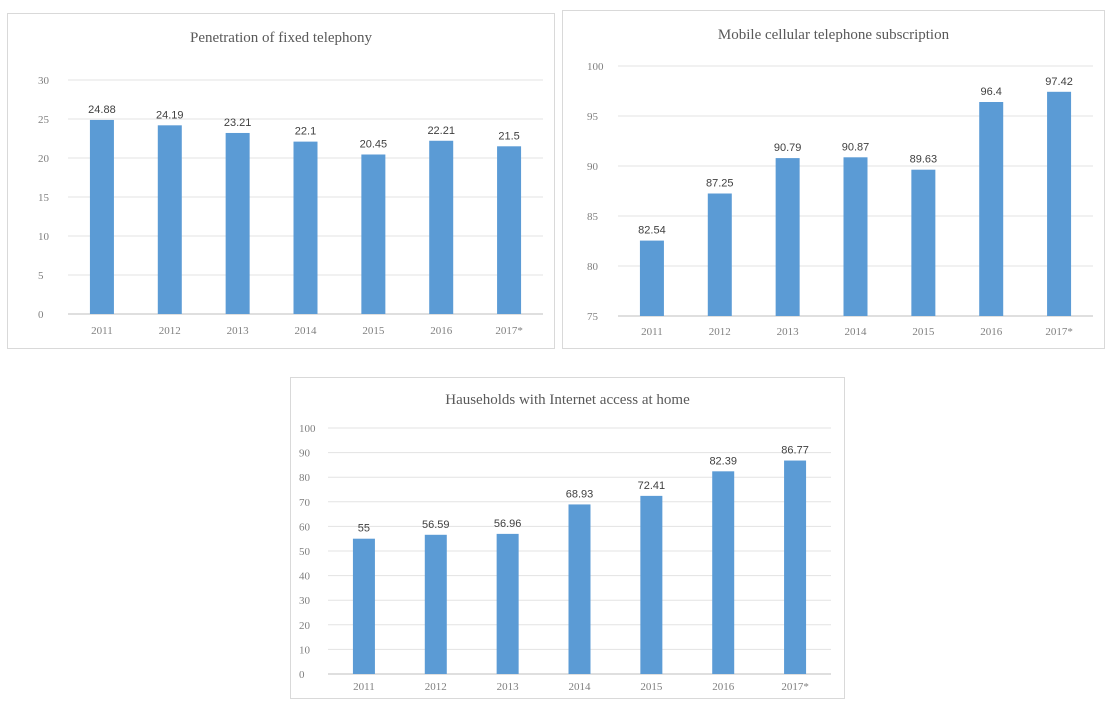  What do you see at coordinates (788, 148) in the screenshot?
I see `data-label: 90.79` at bounding box center [788, 148].